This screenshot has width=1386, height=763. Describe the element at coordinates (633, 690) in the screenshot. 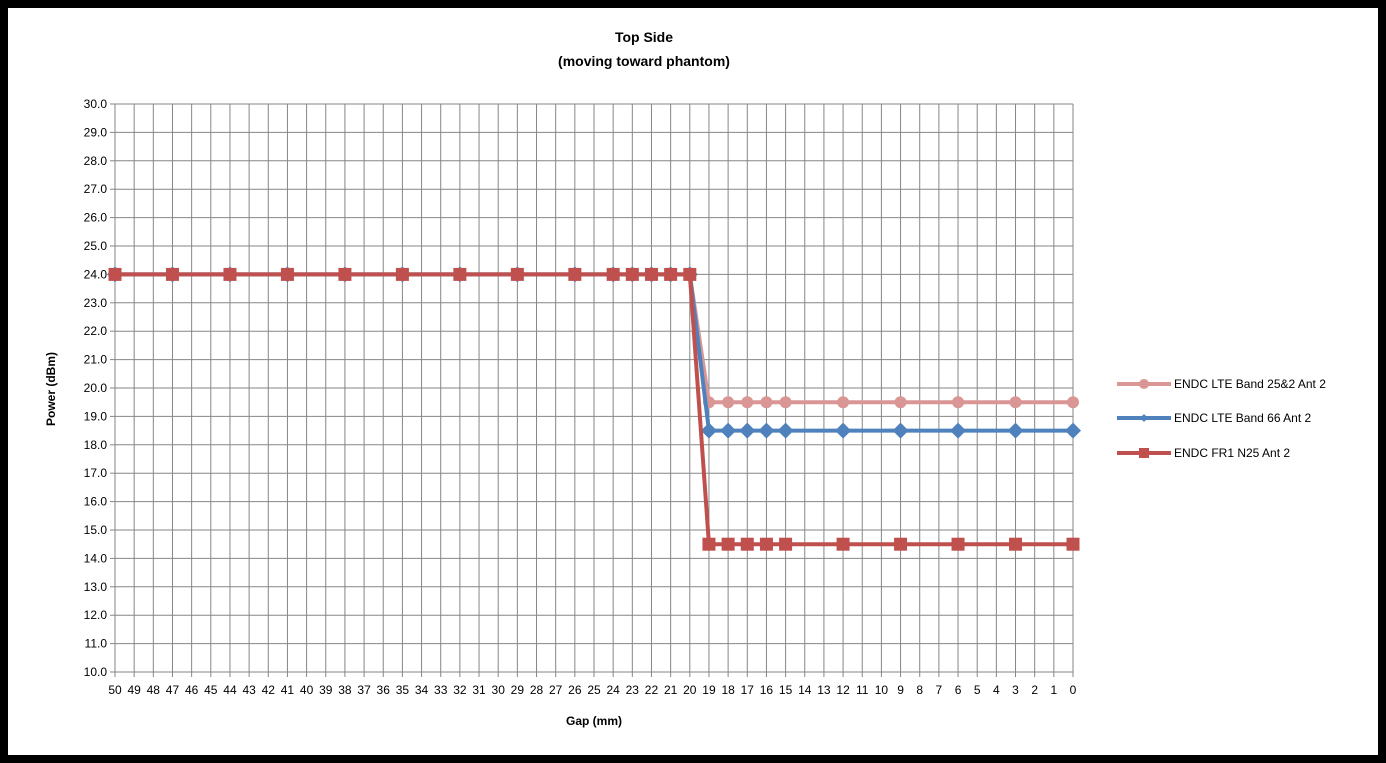

I see `x-tick-label: 23` at that location.